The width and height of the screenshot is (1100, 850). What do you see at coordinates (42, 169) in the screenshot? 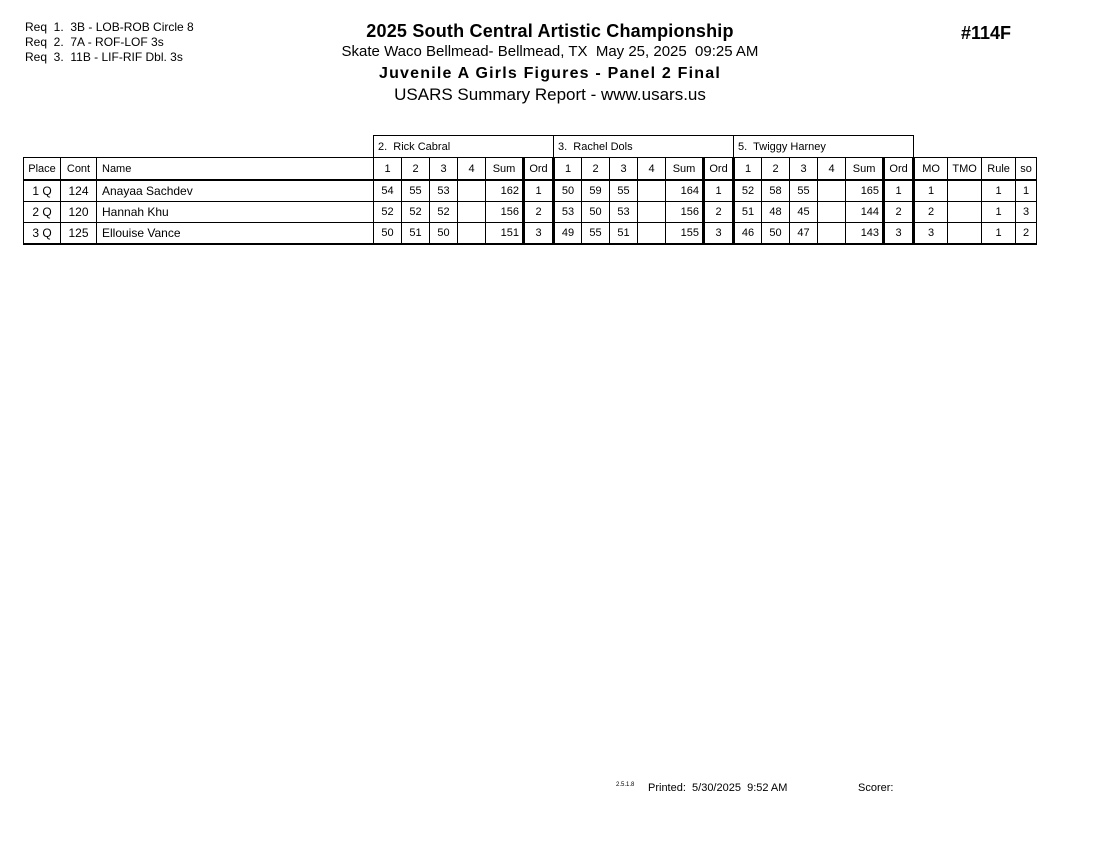
I see `col-header-place: Place` at bounding box center [42, 169].